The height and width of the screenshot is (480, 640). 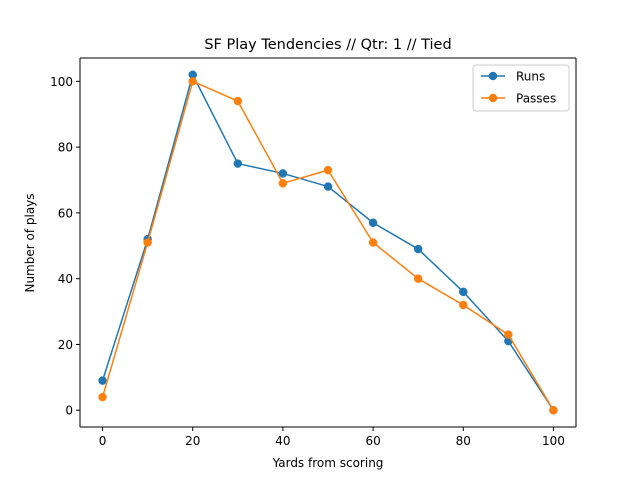 I want to click on y-tick-label: 60, so click(x=65, y=213).